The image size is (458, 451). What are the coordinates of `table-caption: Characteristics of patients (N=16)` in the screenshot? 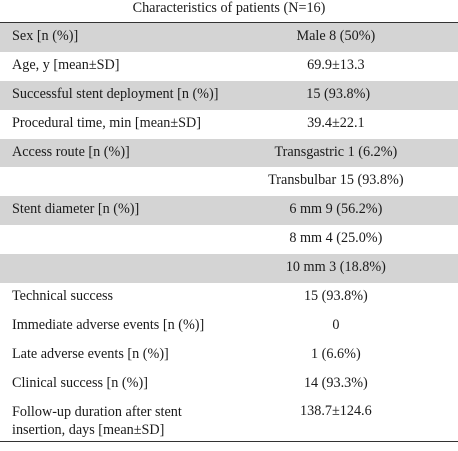 It's located at (229, 8).